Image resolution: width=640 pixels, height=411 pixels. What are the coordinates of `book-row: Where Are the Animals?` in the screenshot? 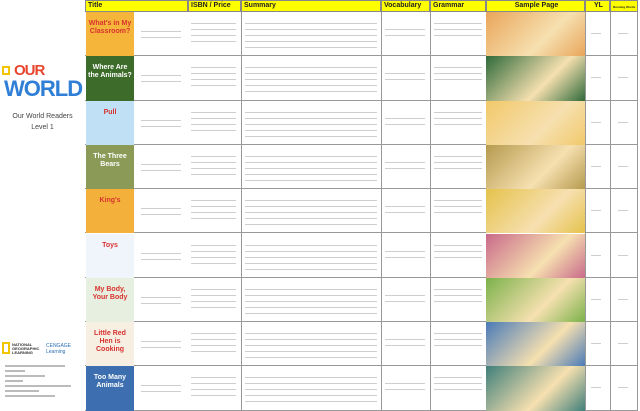 It's located at (361, 78).